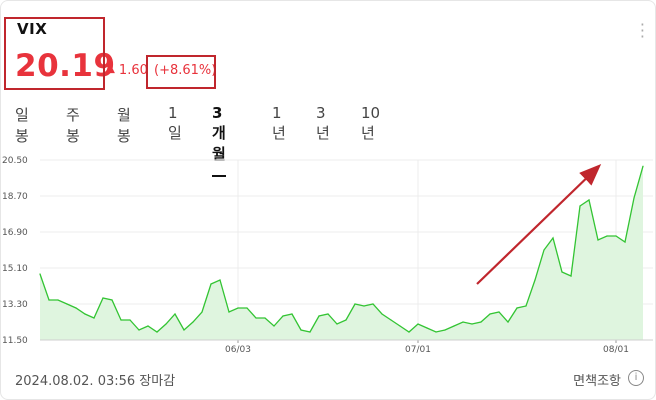  What do you see at coordinates (616, 350) in the screenshot?
I see `x-tick-label: 08/01` at bounding box center [616, 350].